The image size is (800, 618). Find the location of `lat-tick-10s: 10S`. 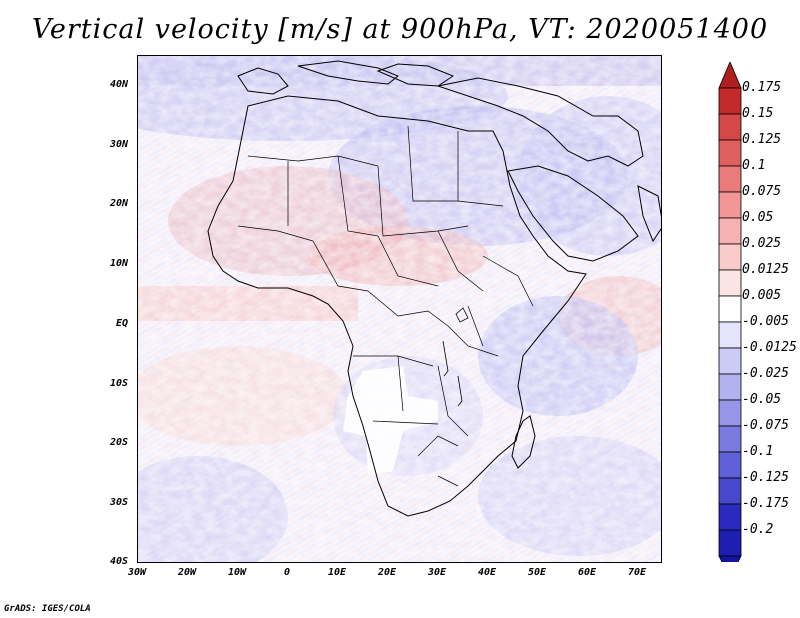

lat-tick-10s: 10S is located at coordinates (119, 383).